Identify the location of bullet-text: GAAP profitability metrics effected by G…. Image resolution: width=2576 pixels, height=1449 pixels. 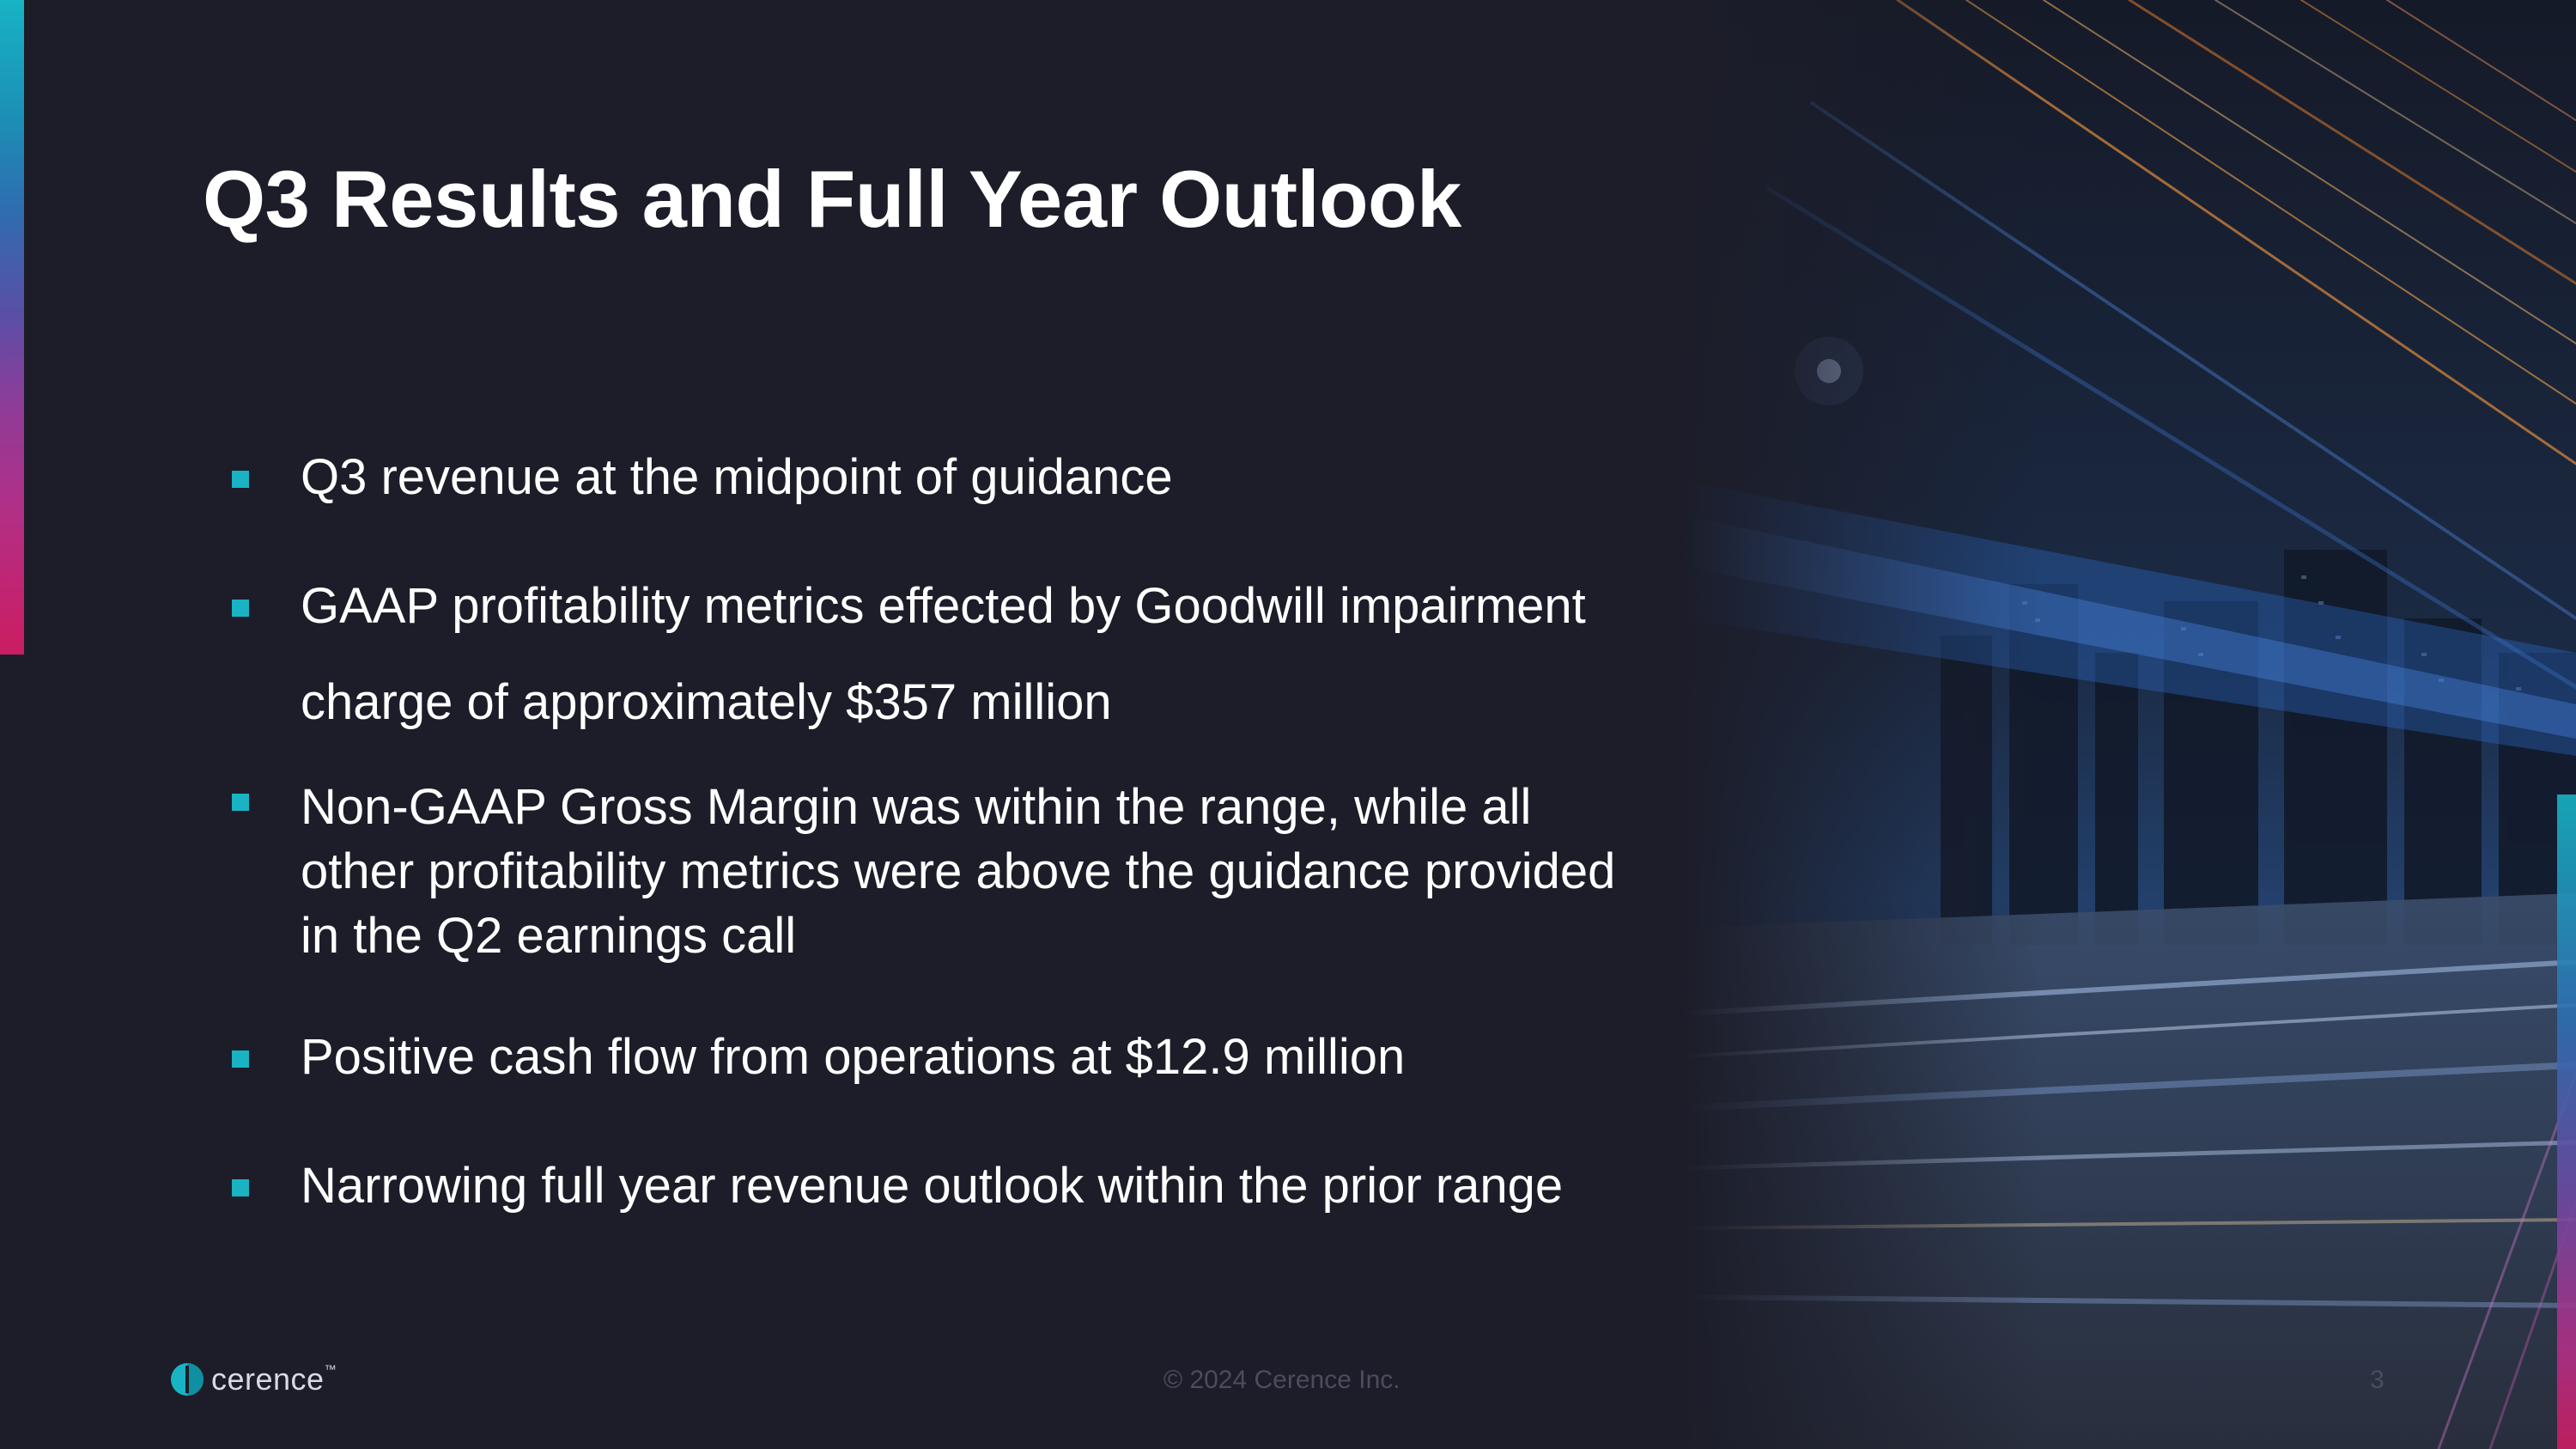
(943, 654).